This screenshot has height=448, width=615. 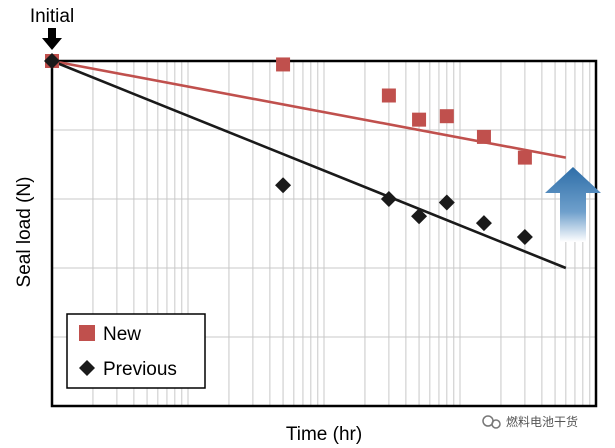 I want to click on initial-arrow-icon, so click(x=52, y=39).